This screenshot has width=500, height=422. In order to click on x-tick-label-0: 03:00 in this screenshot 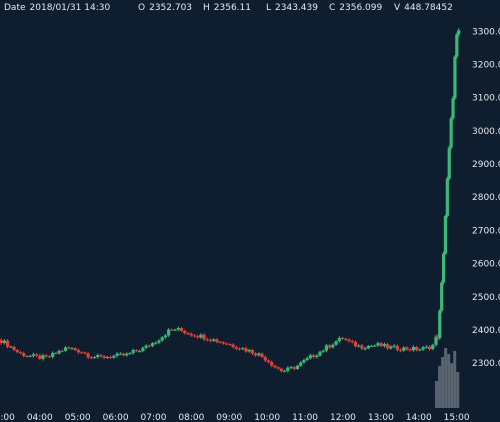, I will do `click(7, 417)`.